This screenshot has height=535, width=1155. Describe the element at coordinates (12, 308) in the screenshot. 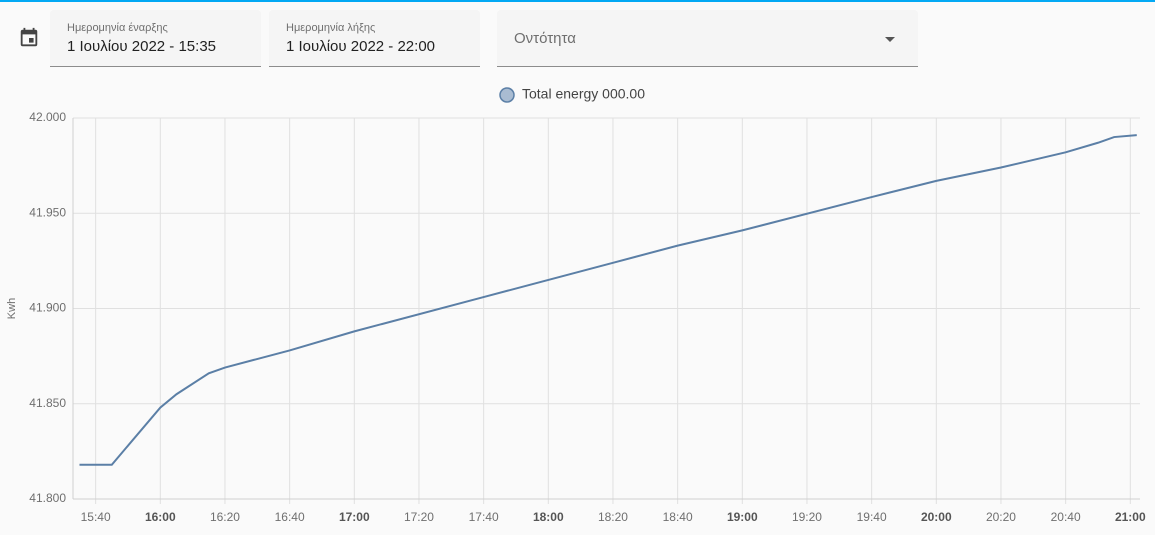

I see `y-axis-title: Kwh` at that location.